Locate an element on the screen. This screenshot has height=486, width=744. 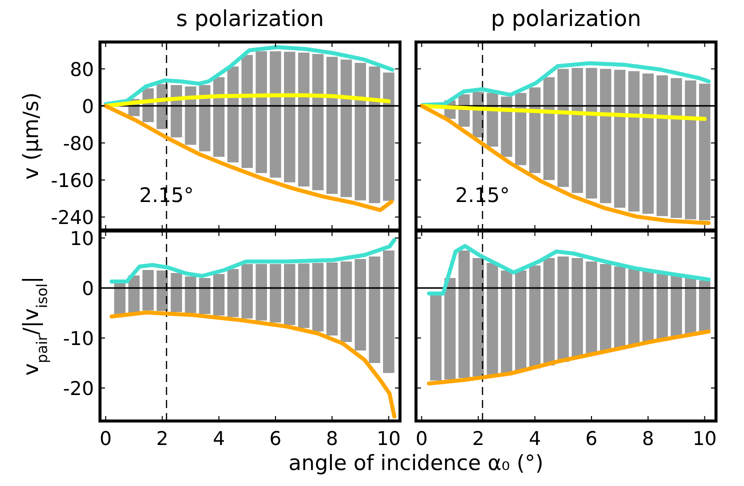
y-tick-label: 10 is located at coordinates (82, 239).